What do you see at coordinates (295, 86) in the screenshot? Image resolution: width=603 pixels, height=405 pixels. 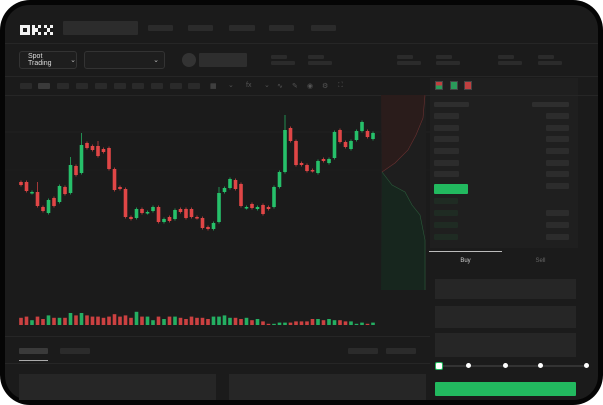 I see `ruler-icon: ✎` at bounding box center [295, 86].